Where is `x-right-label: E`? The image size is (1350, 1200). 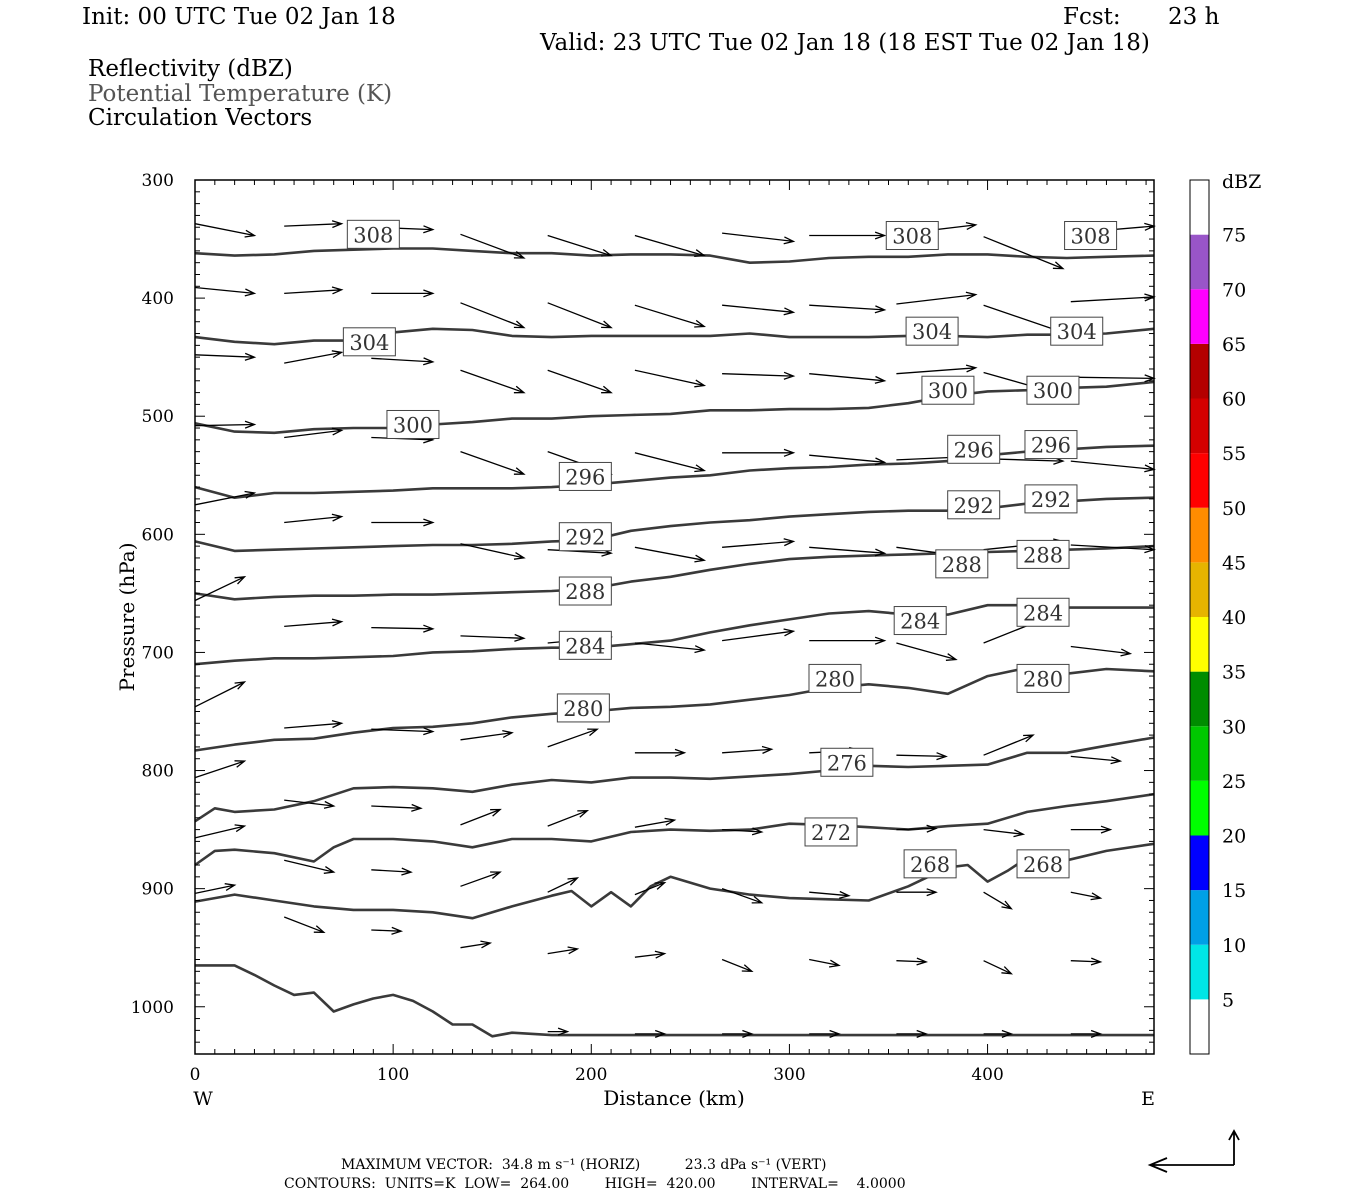
x-right-label: E is located at coordinates (1148, 1099).